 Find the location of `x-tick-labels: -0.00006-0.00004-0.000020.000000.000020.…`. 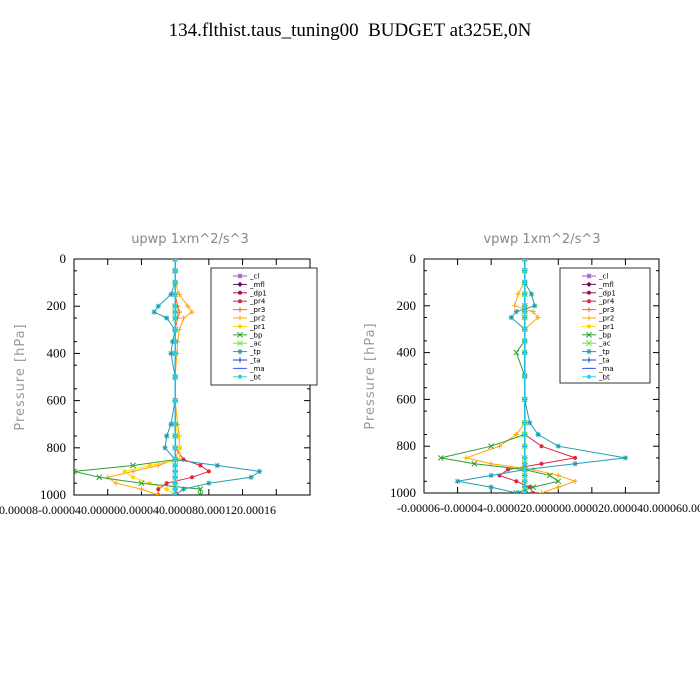

x-tick-labels: -0.00006-0.00004-0.000020.000000.000020.… is located at coordinates (548, 508).